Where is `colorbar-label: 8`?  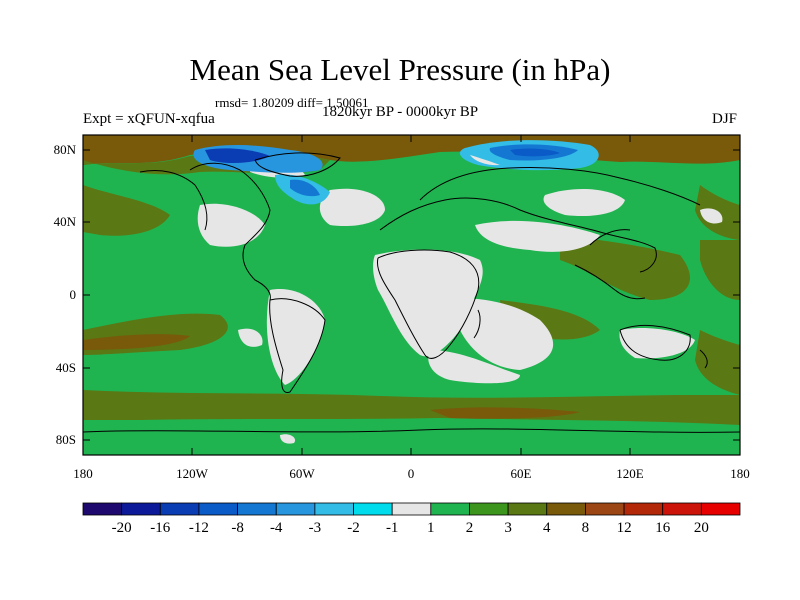
colorbar-label: 8 is located at coordinates (585, 528).